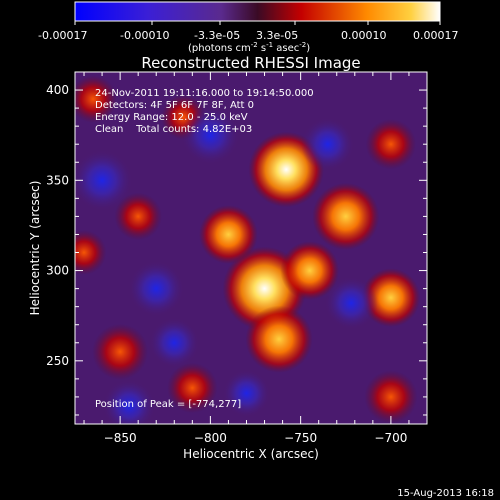  Describe the element at coordinates (35, 248) in the screenshot. I see `y-axis-label: Heliocentric Y (arcsec)` at that location.